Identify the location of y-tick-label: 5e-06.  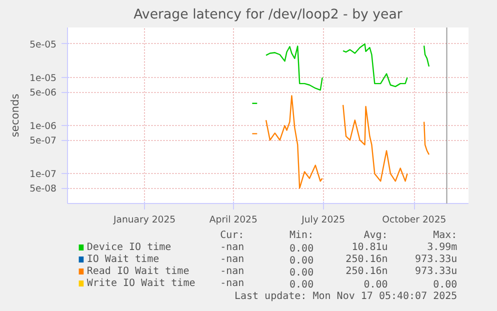
(43, 93).